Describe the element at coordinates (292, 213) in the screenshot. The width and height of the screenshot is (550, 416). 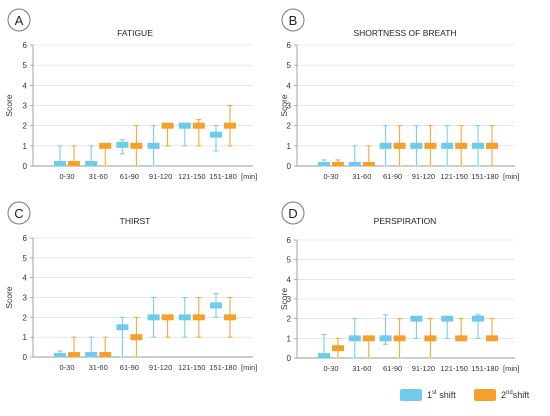
I see `panel-badge-label: D` at that location.